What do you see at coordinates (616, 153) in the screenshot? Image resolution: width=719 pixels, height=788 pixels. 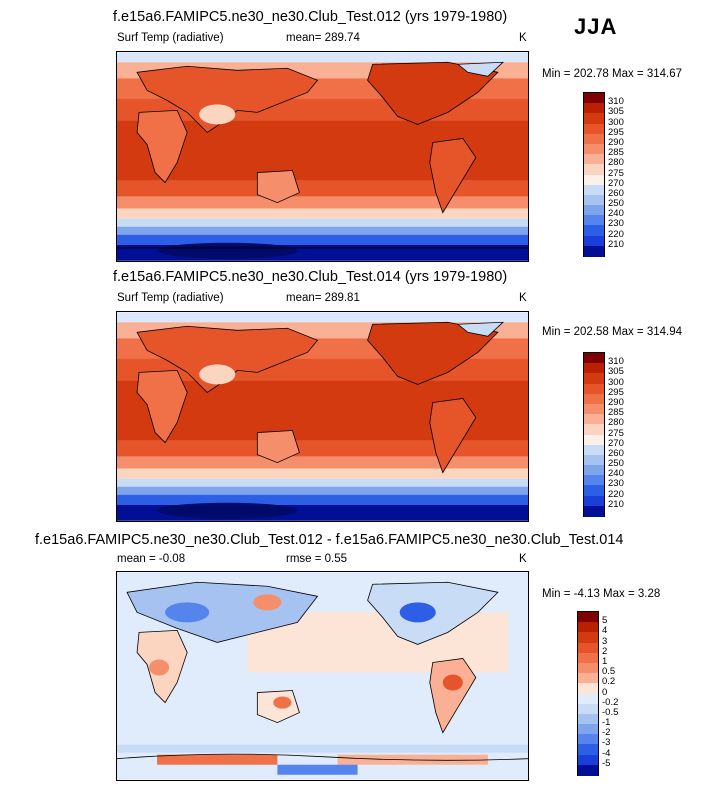 I see `colorbar-tick-label: 285` at bounding box center [616, 153].